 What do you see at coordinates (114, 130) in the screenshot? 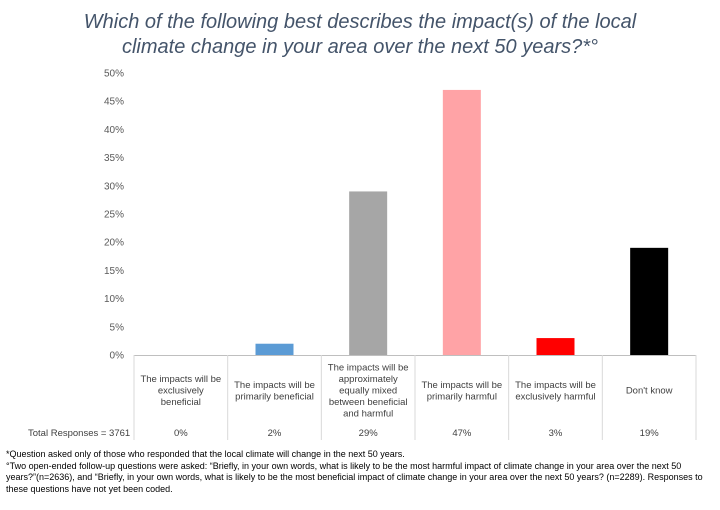
I see `y-tick-label: 40%` at bounding box center [114, 130].